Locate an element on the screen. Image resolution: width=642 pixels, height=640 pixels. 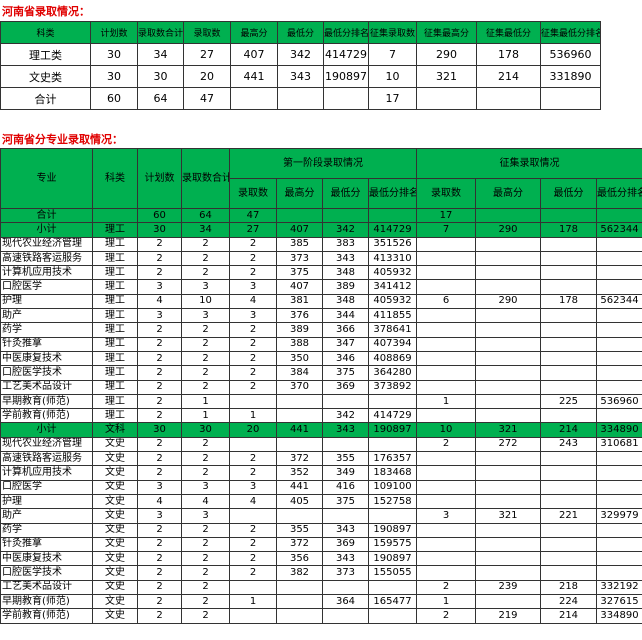
row: 药学 理工 2 2 2 389 366 378641 is located at coordinates (321, 330).